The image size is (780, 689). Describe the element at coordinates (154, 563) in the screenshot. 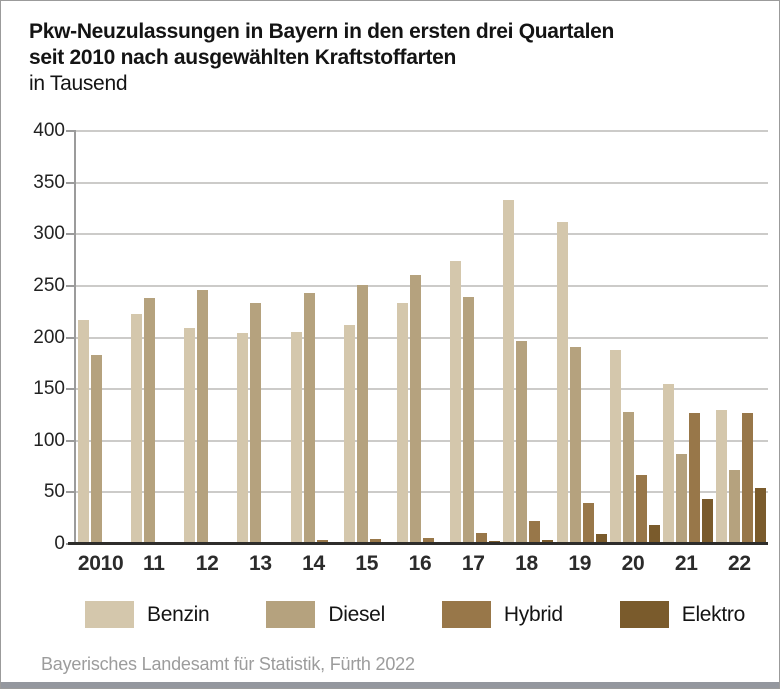

I see `x-tick-label-11: 11` at that location.